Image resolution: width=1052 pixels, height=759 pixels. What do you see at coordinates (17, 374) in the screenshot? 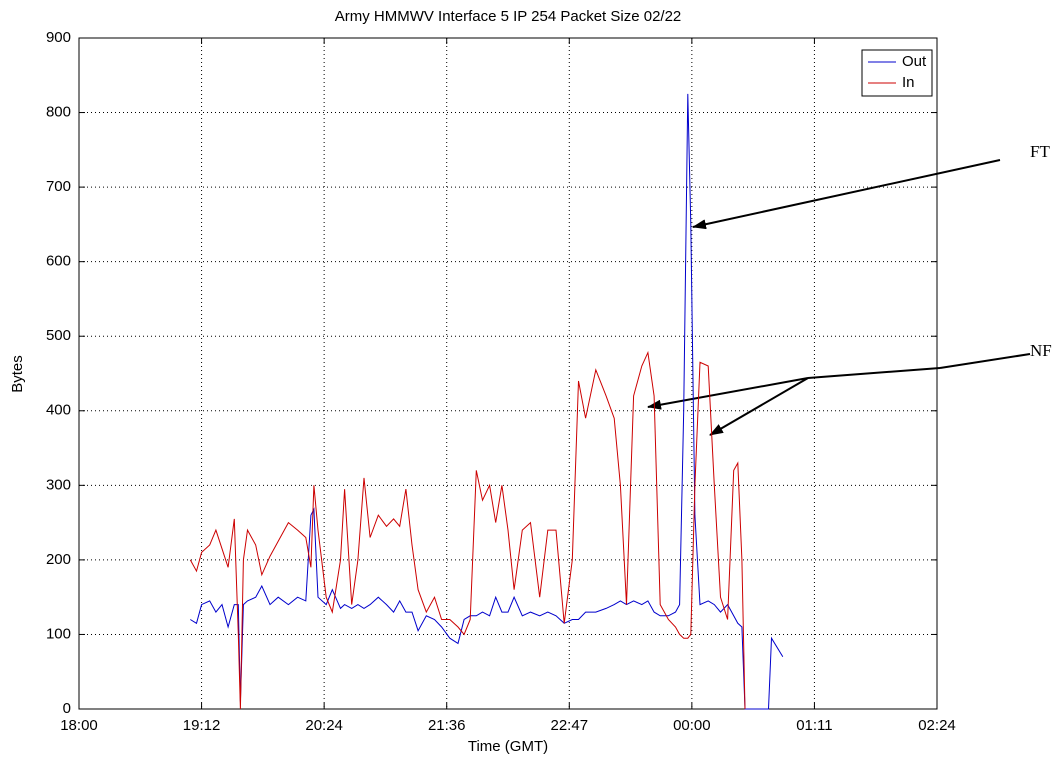
I see `y-axis-label: Bytes` at bounding box center [17, 374].